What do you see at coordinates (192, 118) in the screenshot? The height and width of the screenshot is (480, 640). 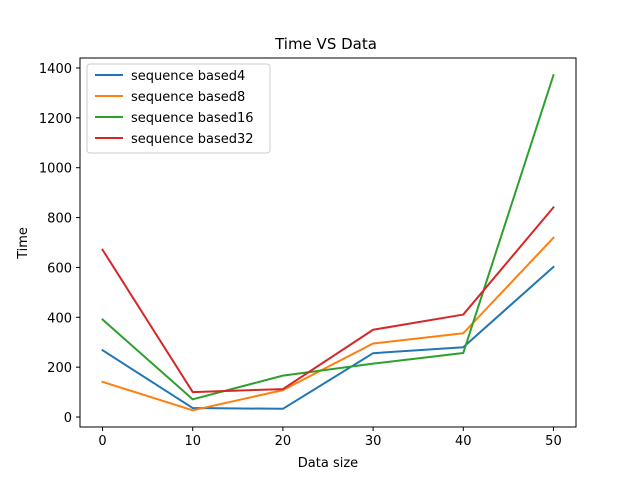 I see `legend-label-2: sequence based16` at bounding box center [192, 118].